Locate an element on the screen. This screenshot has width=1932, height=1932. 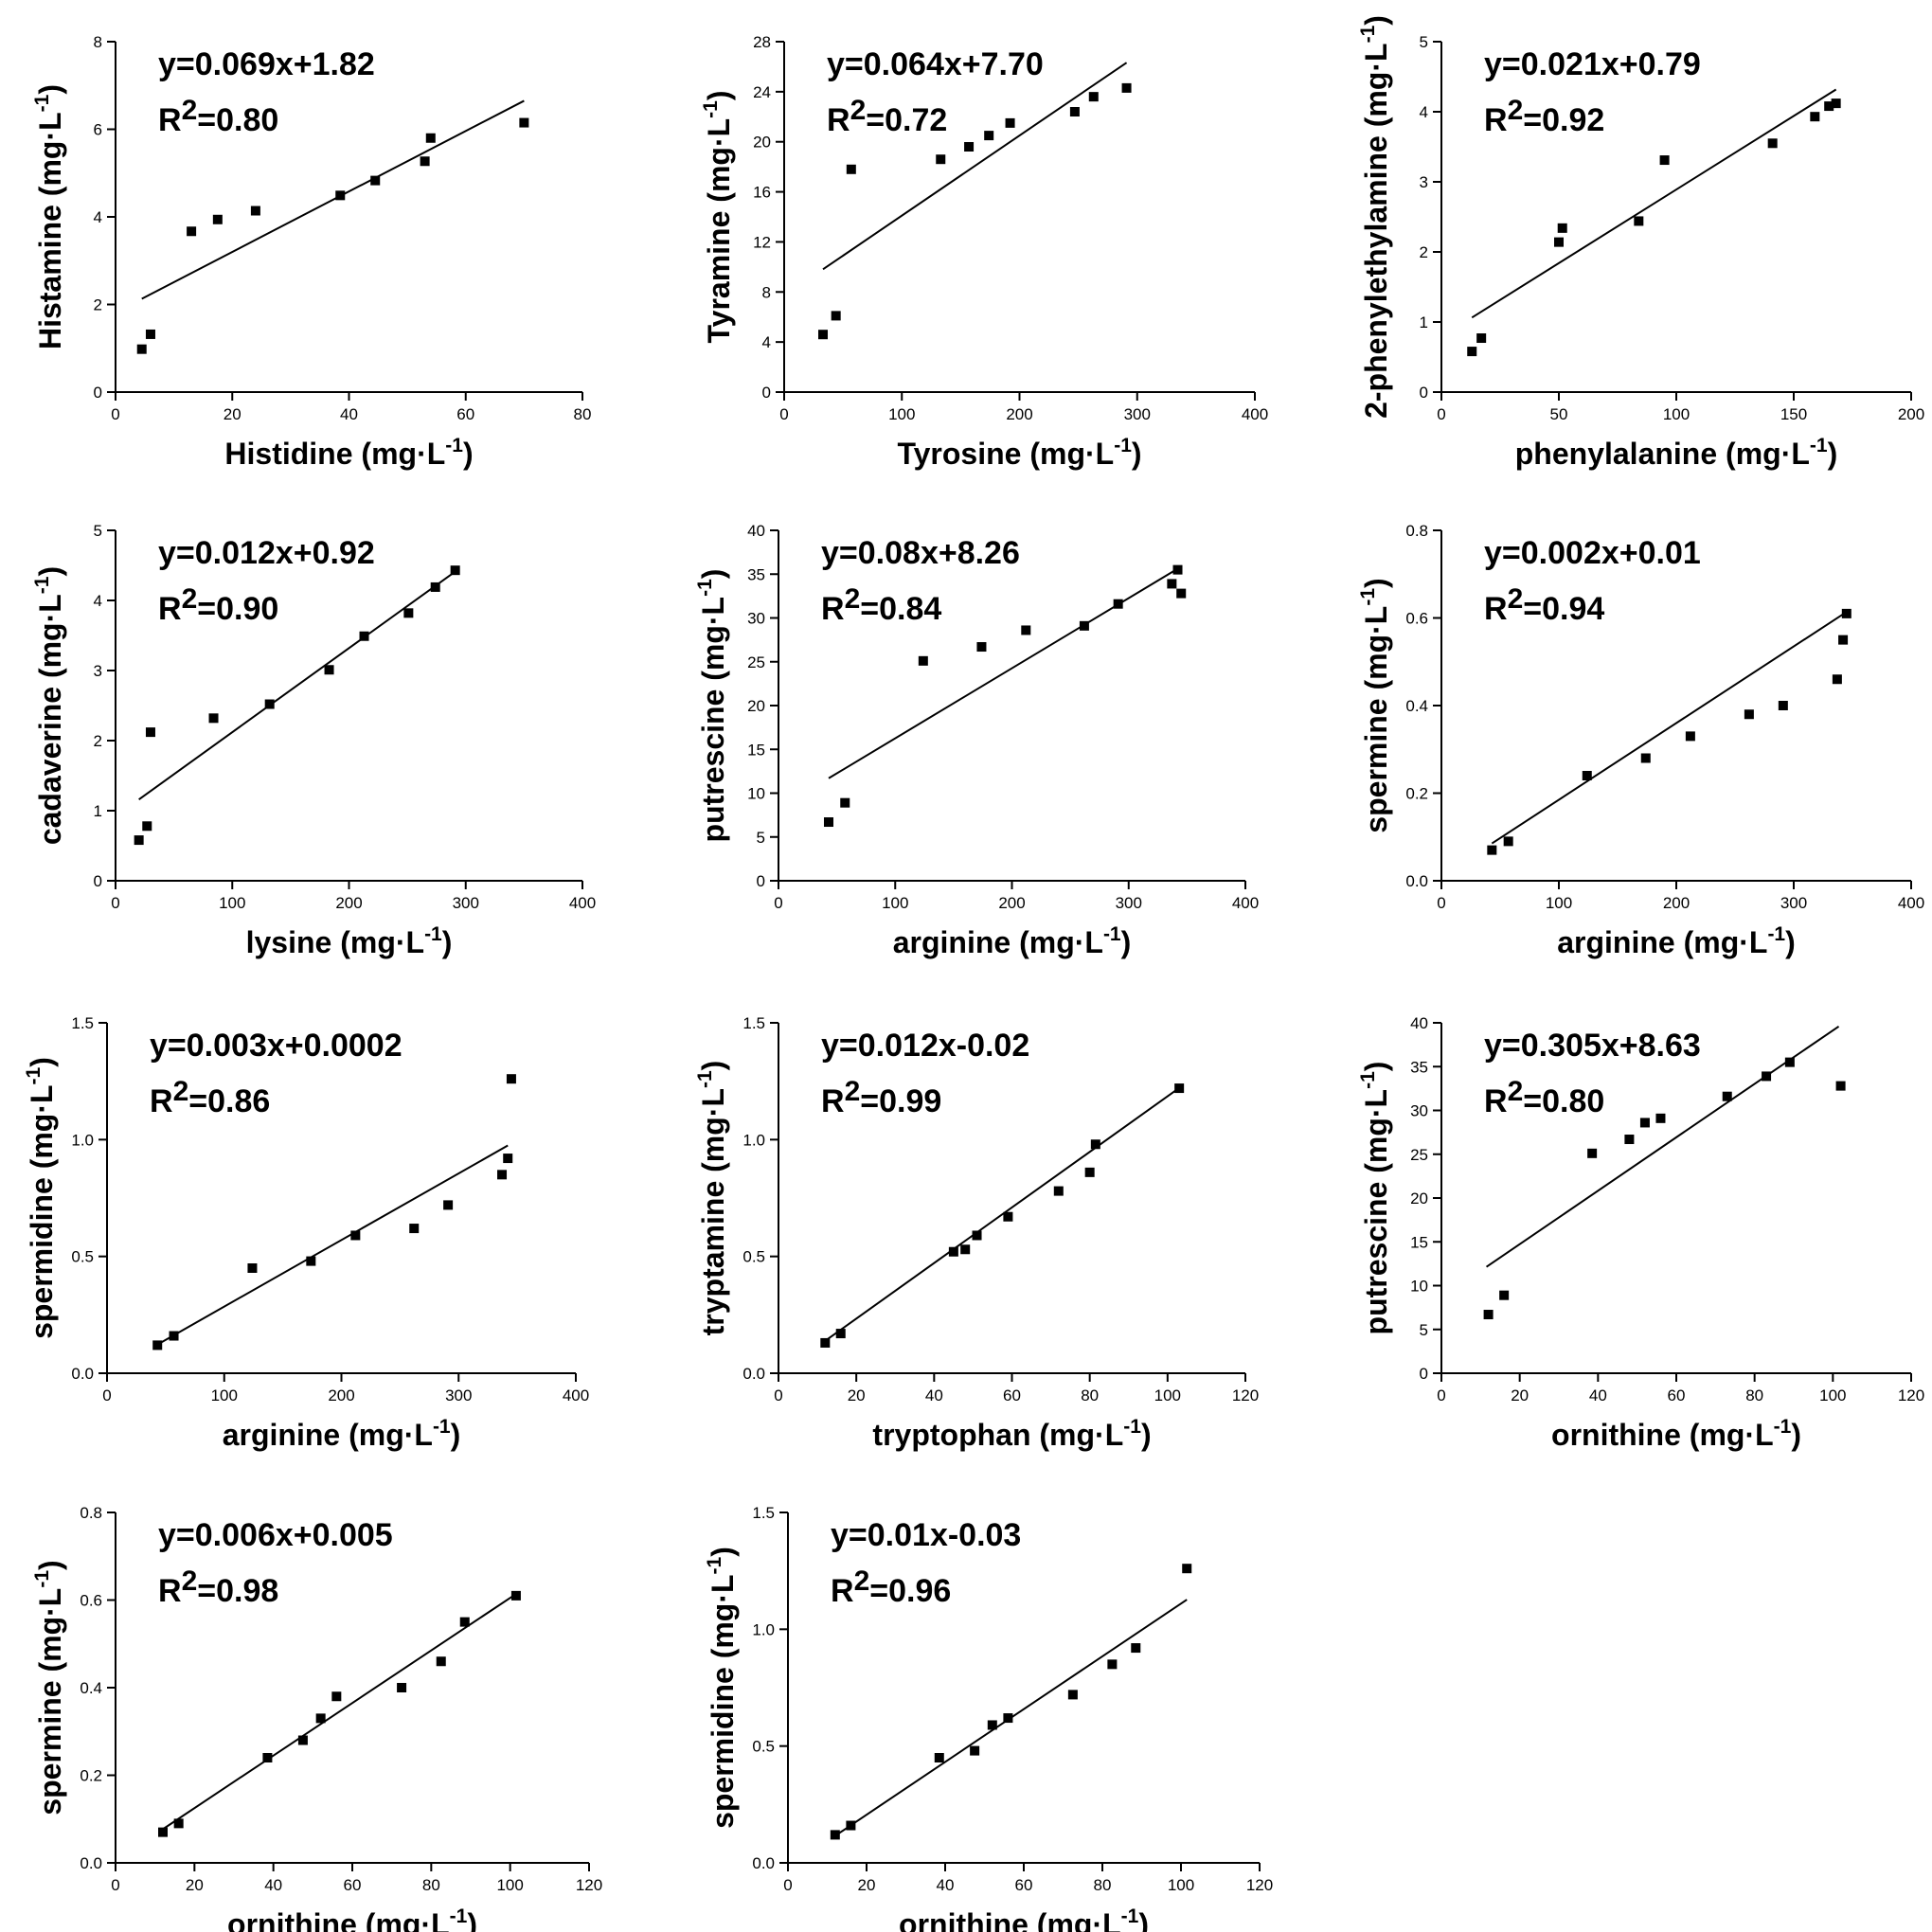
x-tick-label: 400 is located at coordinates (582, 903).